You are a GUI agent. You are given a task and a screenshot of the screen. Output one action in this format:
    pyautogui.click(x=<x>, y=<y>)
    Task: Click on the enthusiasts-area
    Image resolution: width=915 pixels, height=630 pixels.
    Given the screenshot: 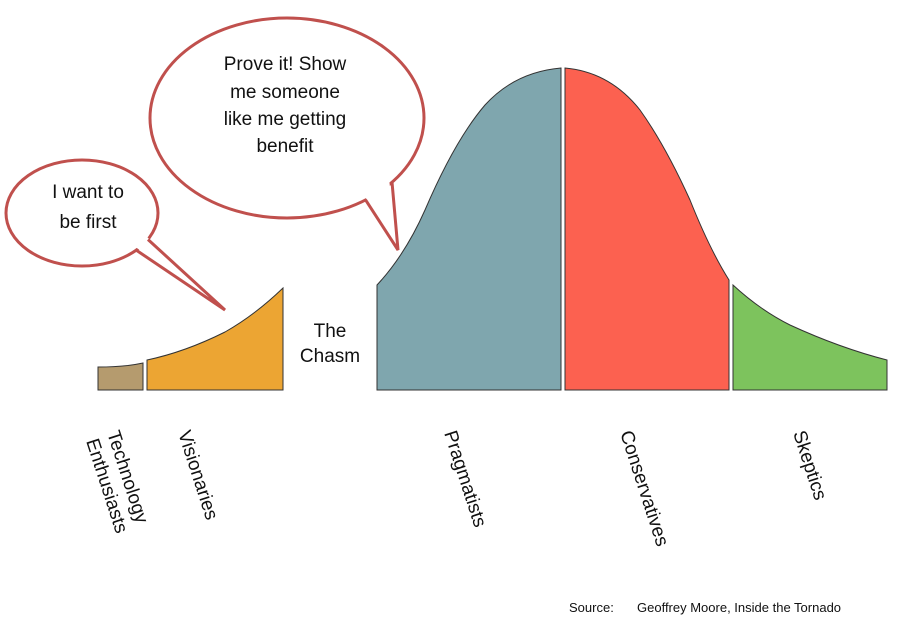 What is the action you would take?
    pyautogui.click(x=120, y=376)
    